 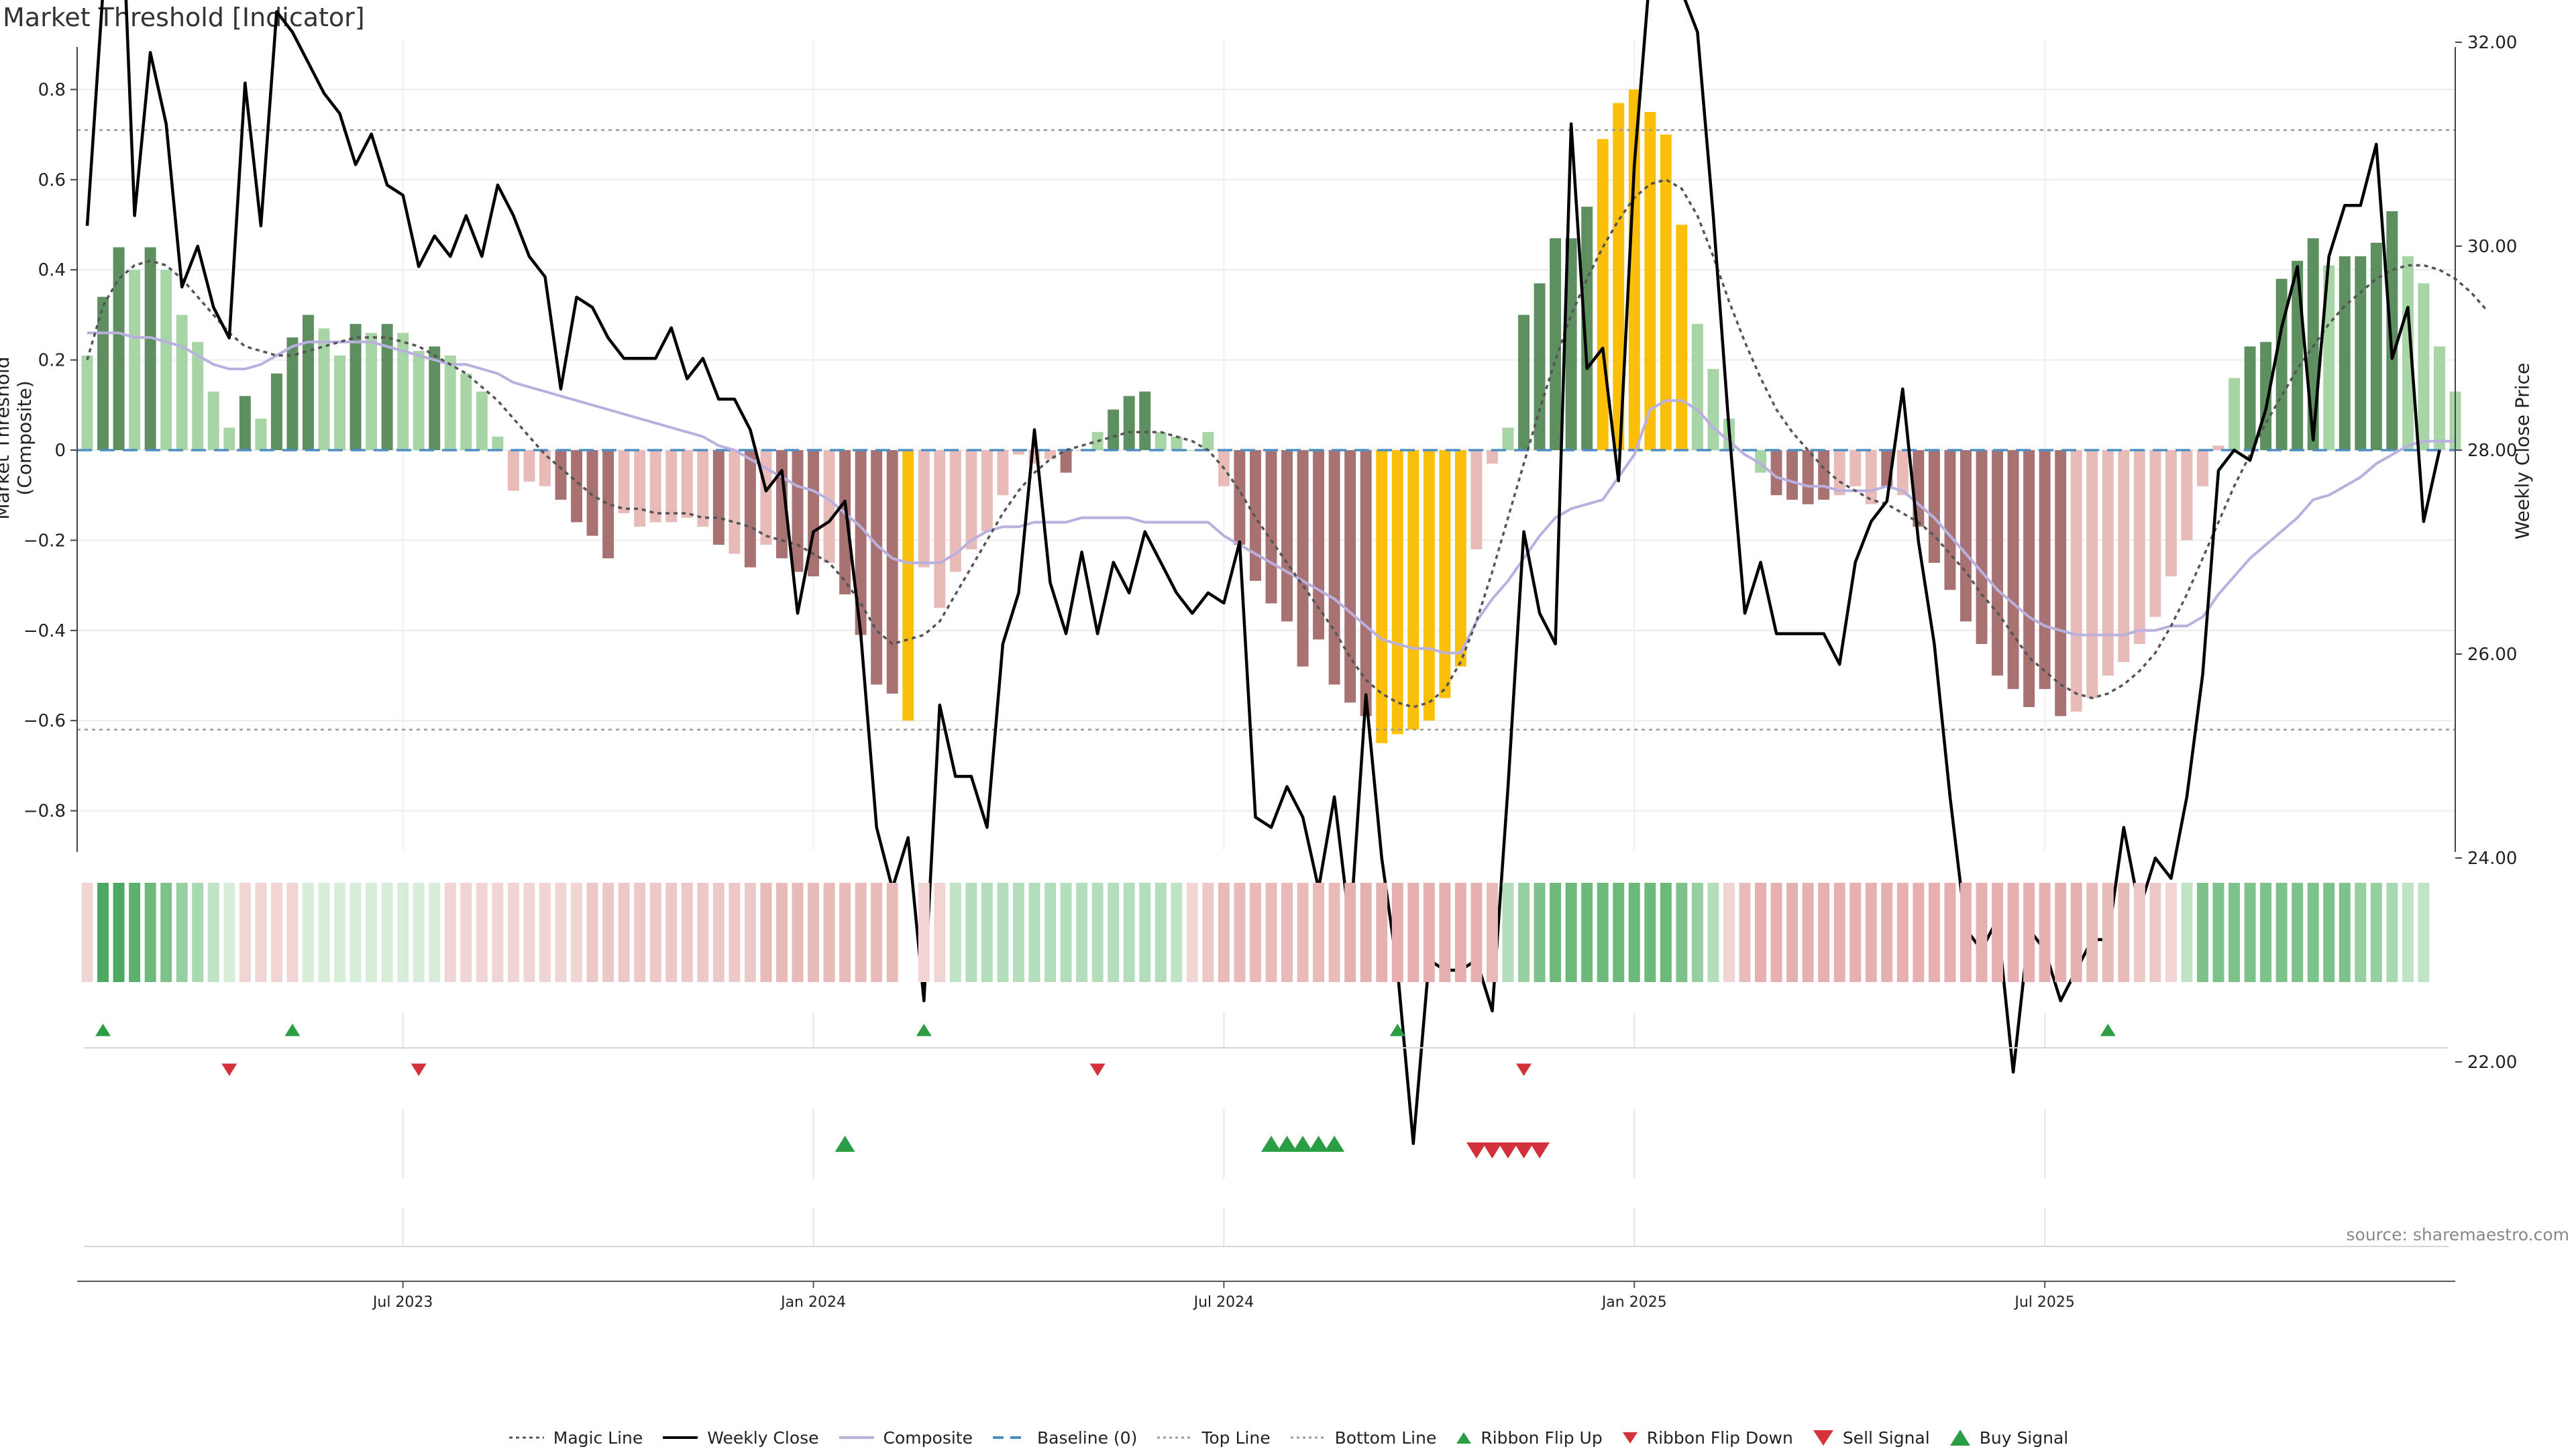 I want to click on right-tick-label: 26.00, so click(x=2492, y=655).